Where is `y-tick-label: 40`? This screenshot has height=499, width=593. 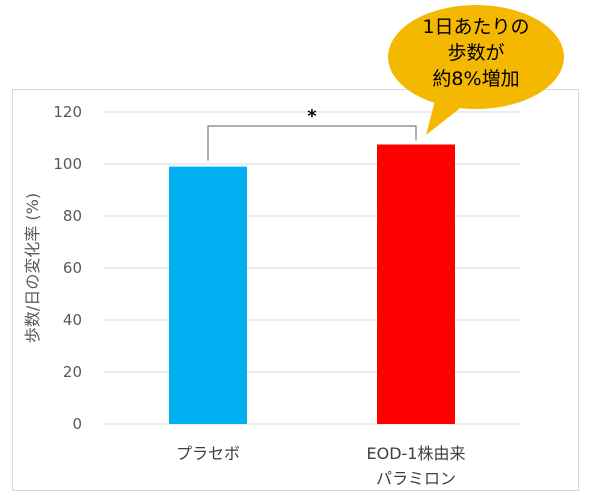
y-tick-label: 40 is located at coordinates (72, 320).